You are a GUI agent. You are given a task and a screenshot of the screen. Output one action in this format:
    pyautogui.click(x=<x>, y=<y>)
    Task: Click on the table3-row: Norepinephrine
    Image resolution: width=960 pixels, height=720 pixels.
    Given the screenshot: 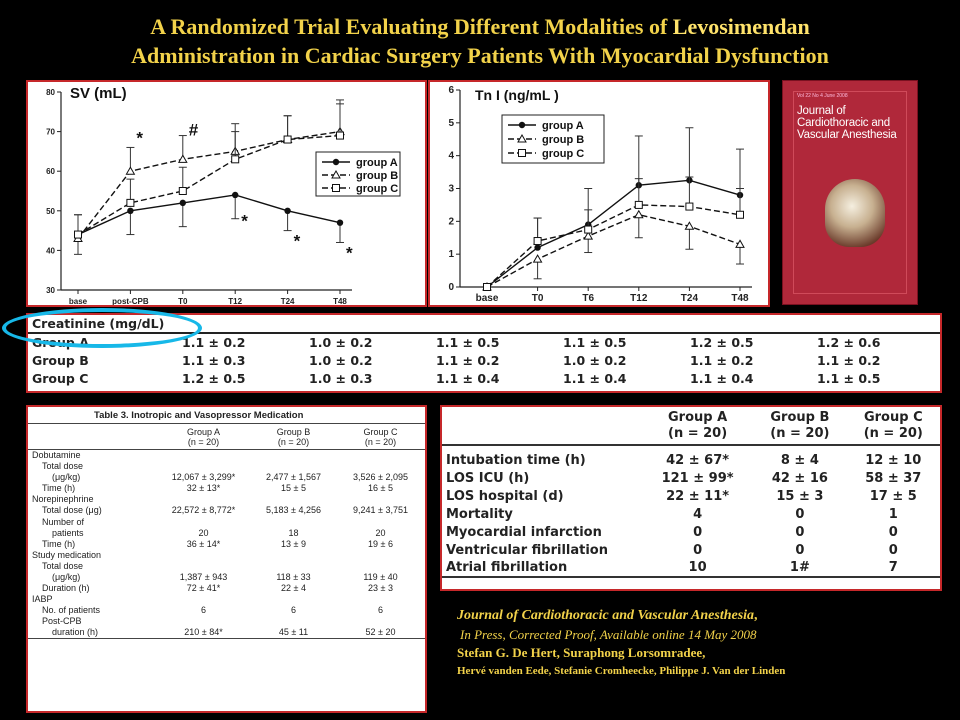 What is the action you would take?
    pyautogui.click(x=226, y=499)
    